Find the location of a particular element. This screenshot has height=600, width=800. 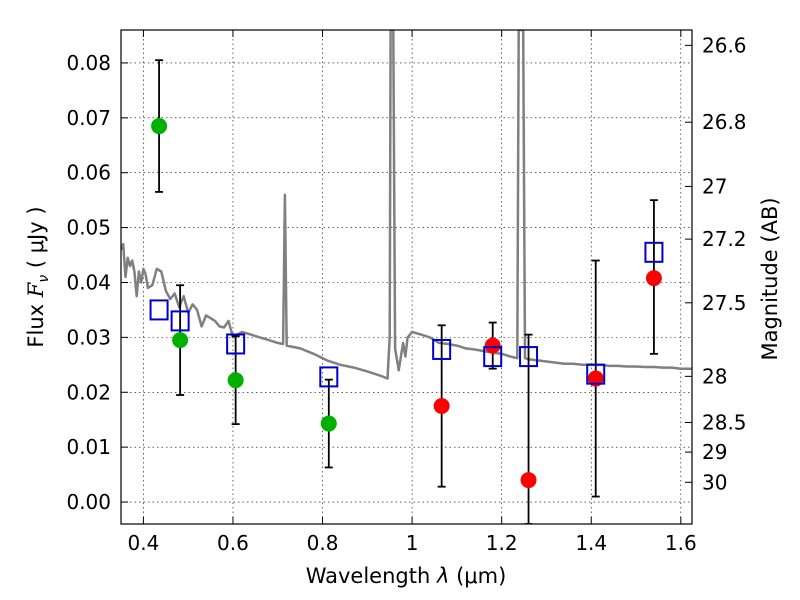

magnitude-tick-label: 26.6 is located at coordinates (724, 45).